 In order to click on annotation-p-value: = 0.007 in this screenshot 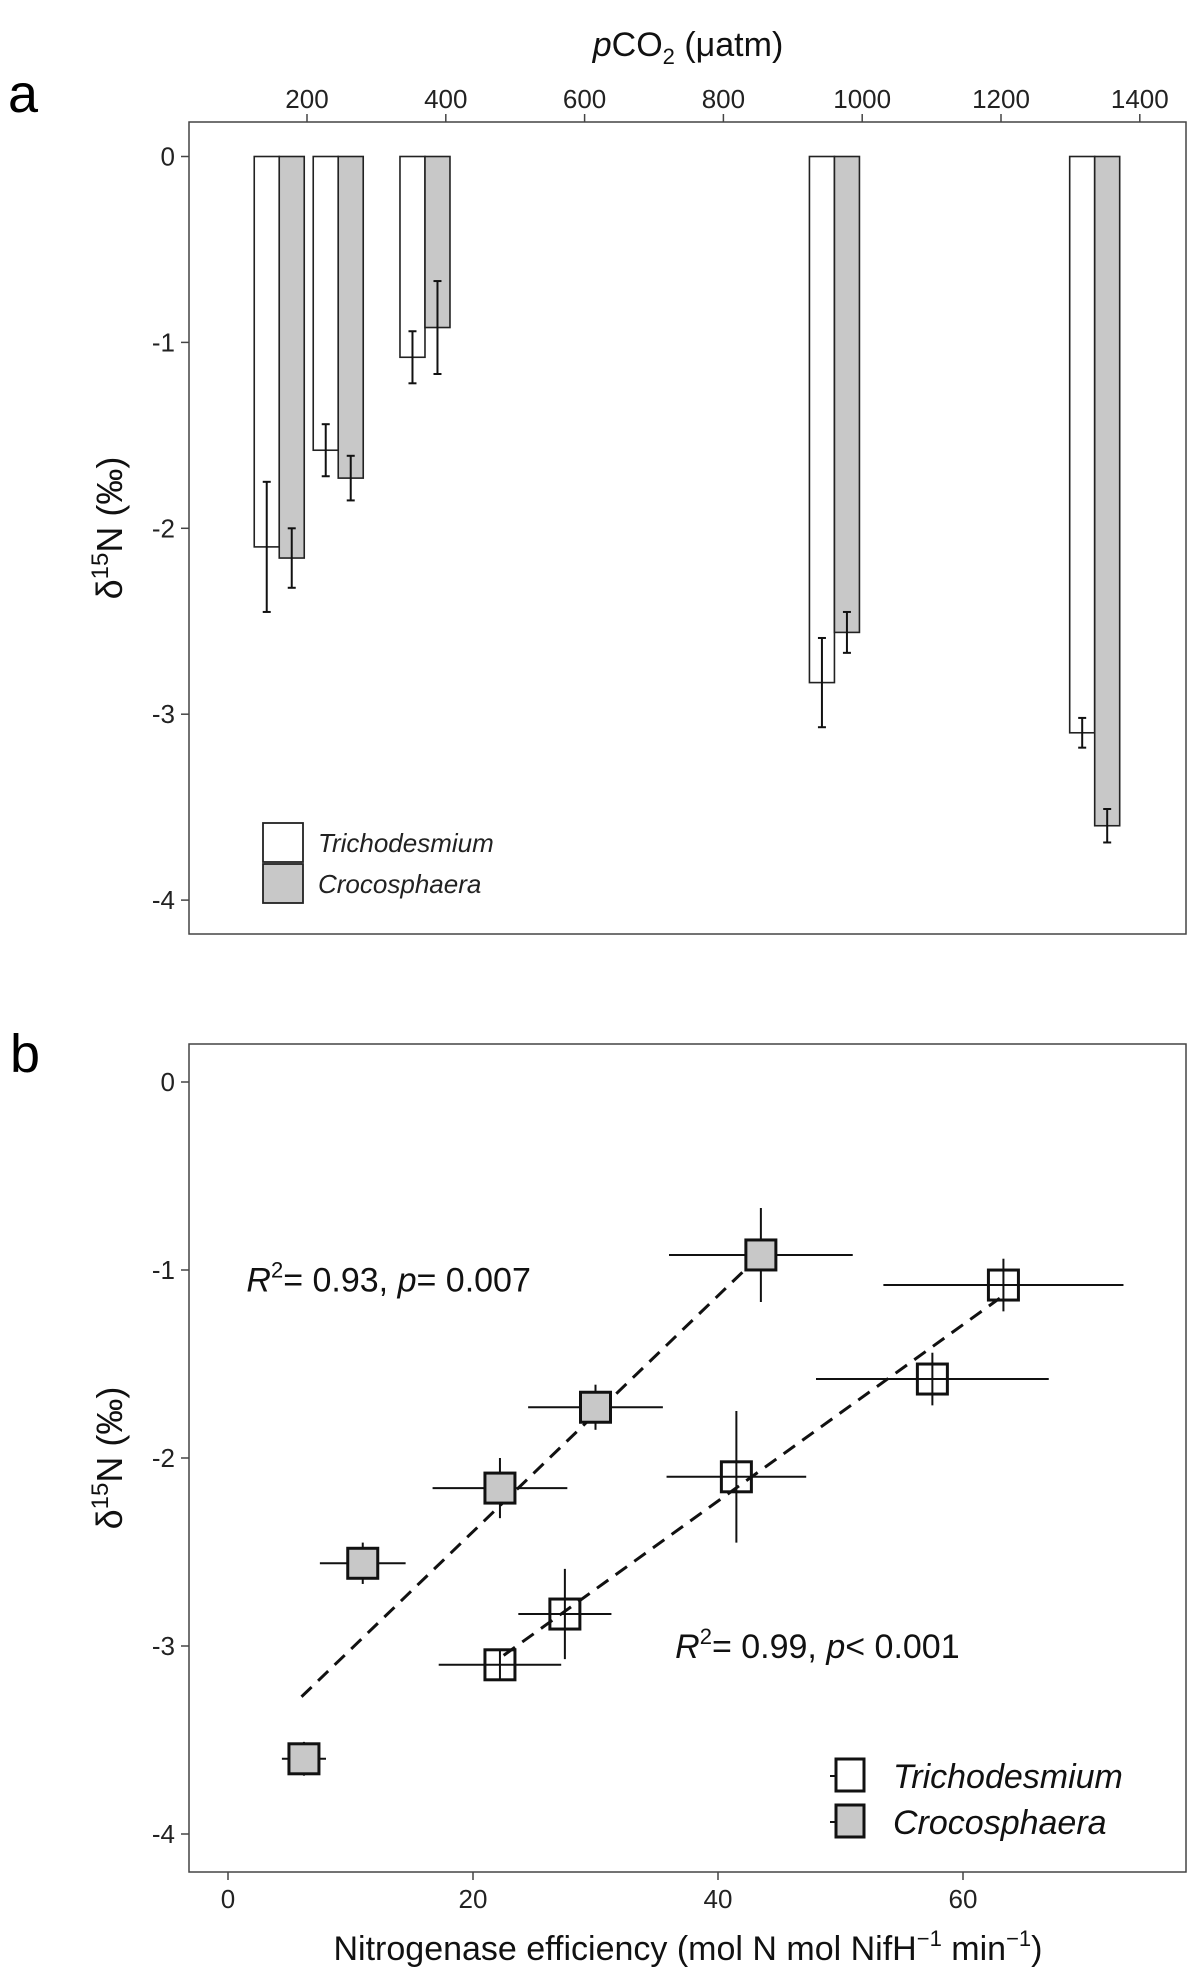, I will do `click(473, 1280)`.